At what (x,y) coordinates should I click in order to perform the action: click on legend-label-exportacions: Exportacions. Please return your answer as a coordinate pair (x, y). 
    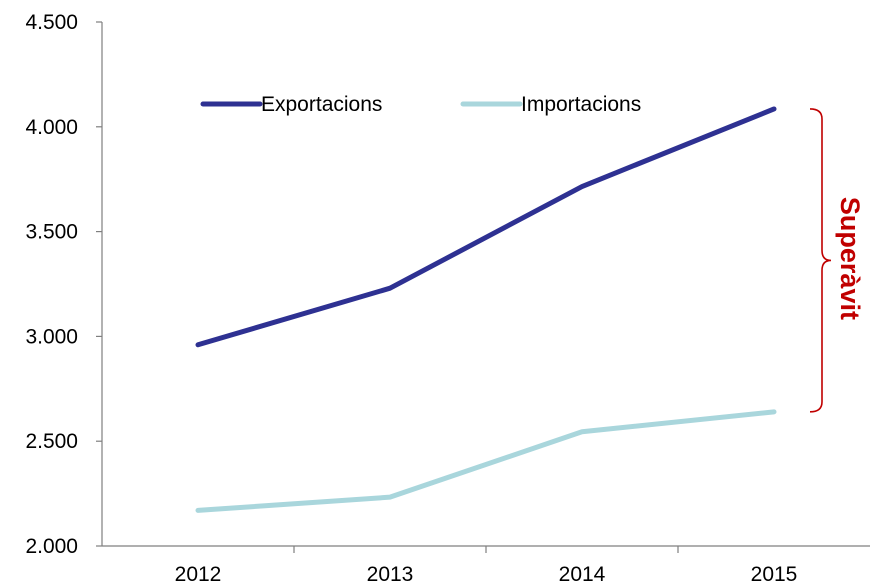
    Looking at the image, I should click on (321, 104).